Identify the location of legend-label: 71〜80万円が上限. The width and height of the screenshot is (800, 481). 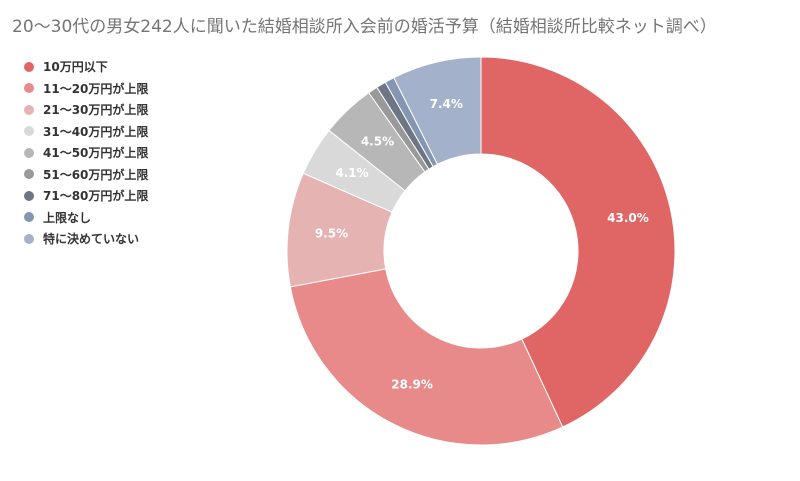
(96, 196).